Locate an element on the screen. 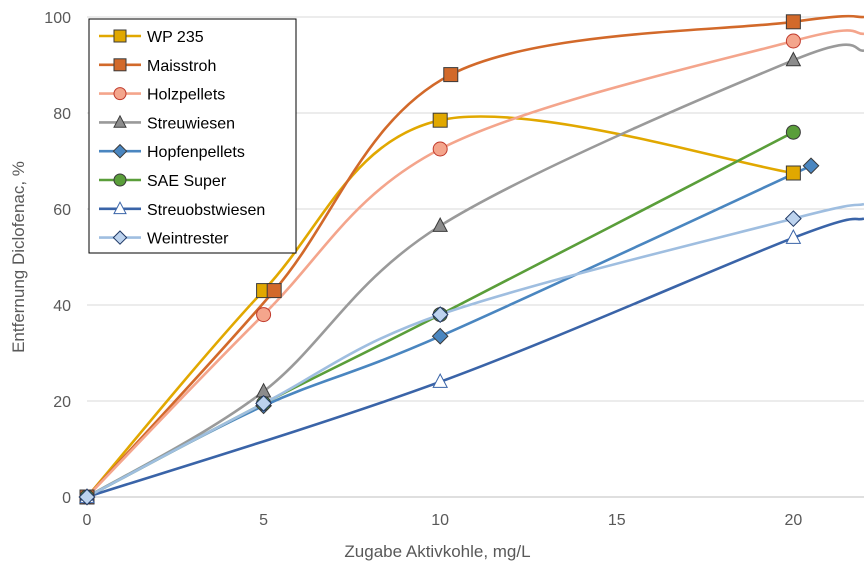 The height and width of the screenshot is (564, 864). legend-label: SAE Super is located at coordinates (187, 181).